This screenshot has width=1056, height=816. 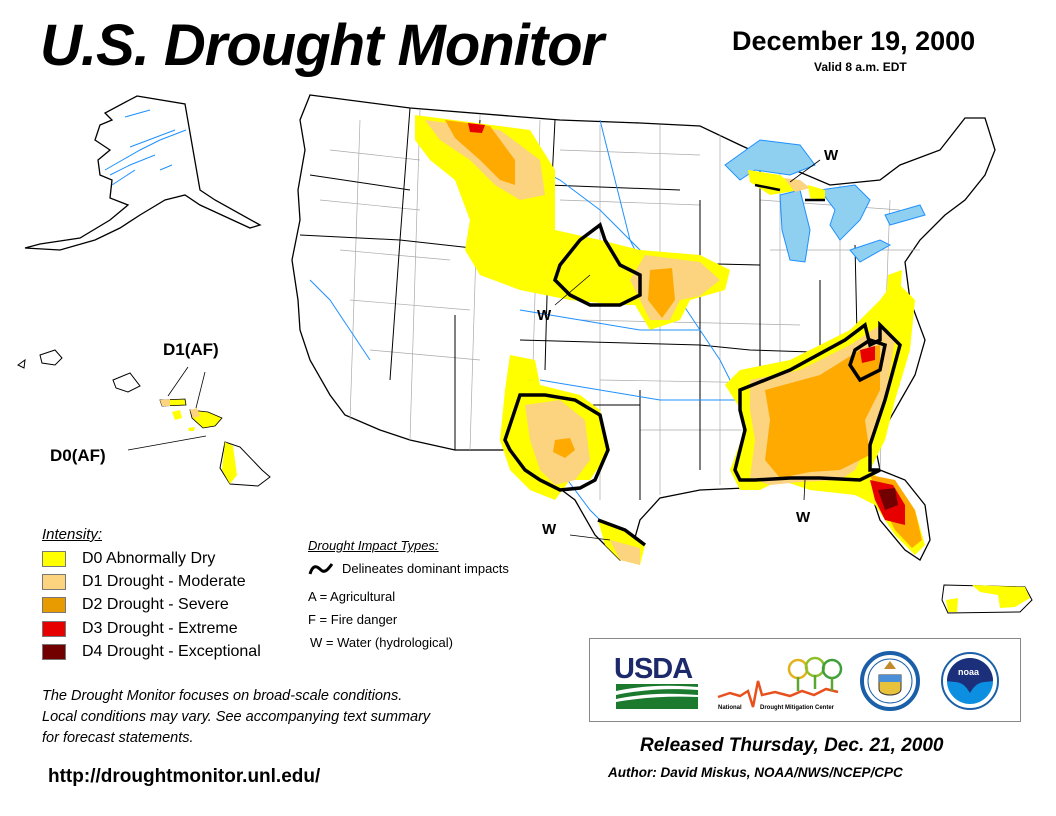 What do you see at coordinates (860, 67) in the screenshot?
I see `valid-time: Valid 8 a.m. EDT` at bounding box center [860, 67].